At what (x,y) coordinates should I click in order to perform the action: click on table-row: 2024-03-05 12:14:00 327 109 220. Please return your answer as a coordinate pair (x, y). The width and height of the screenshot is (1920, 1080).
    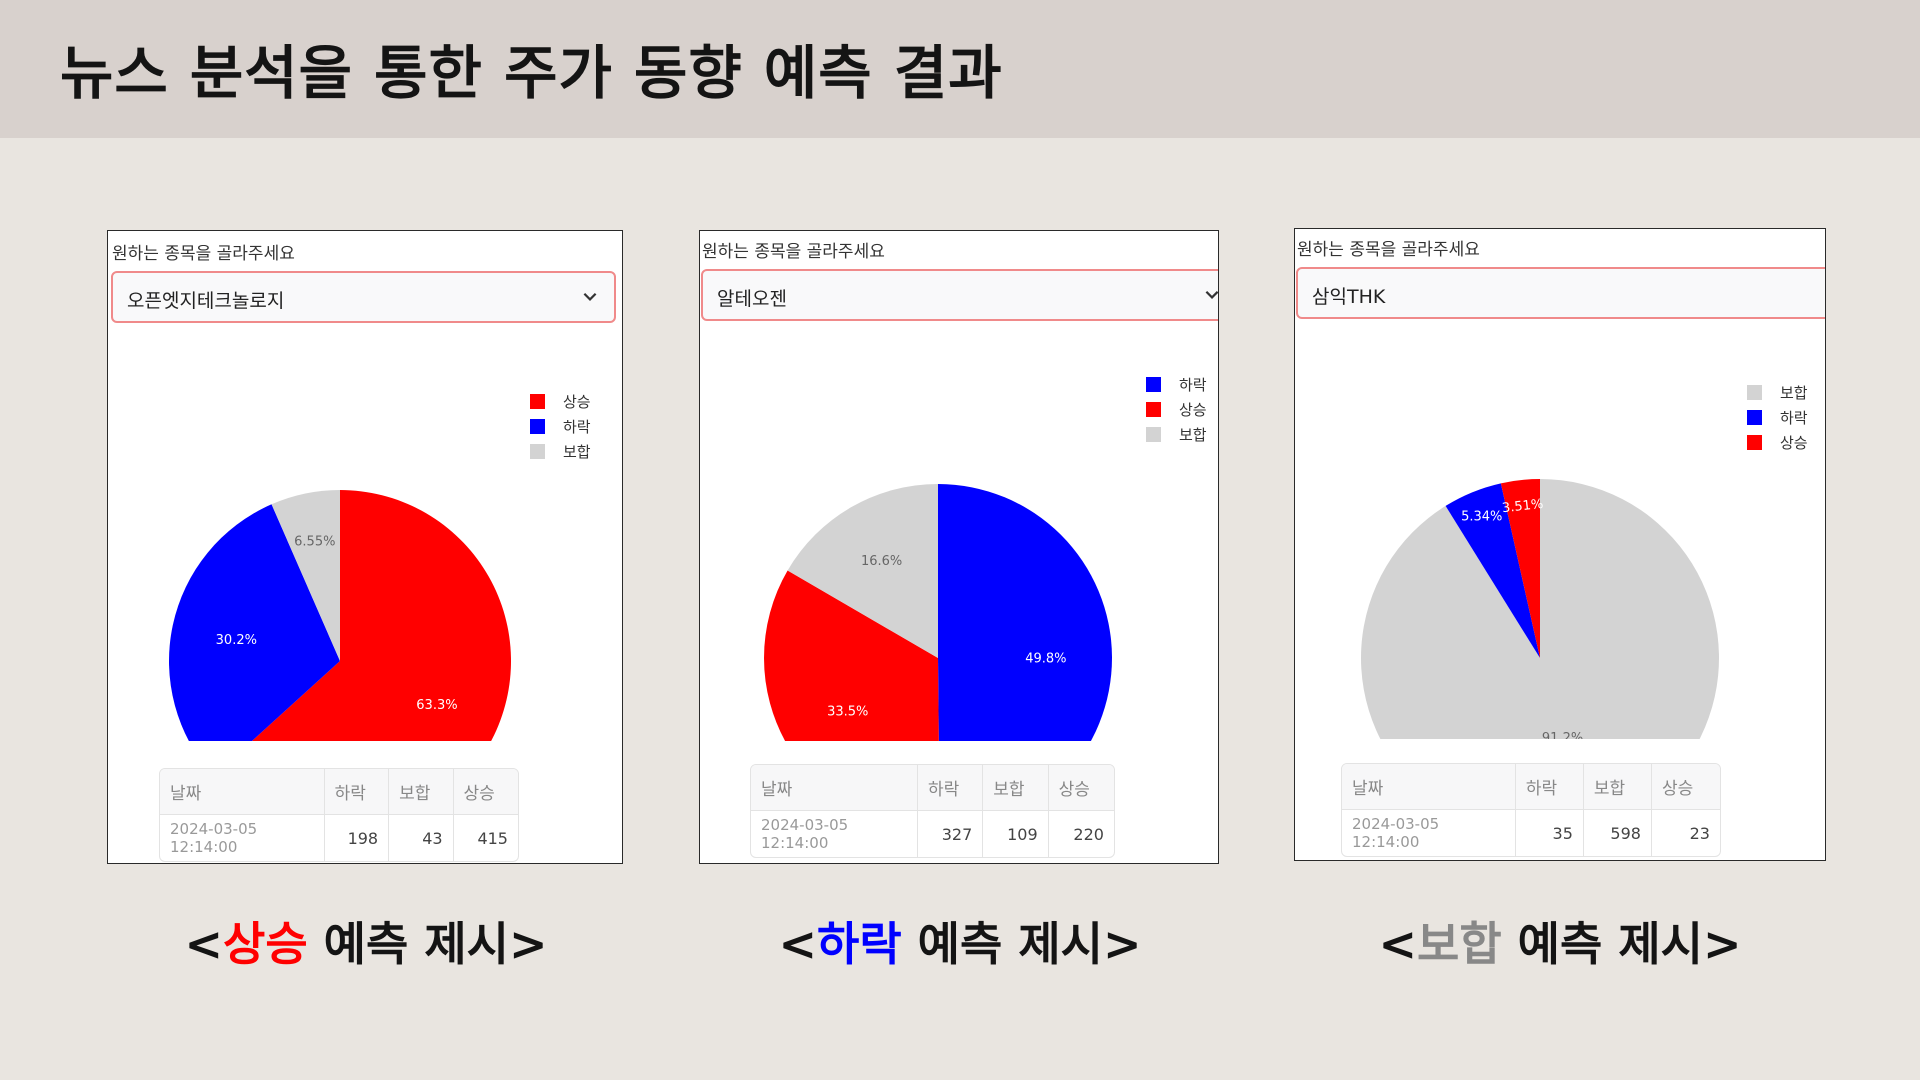
    Looking at the image, I should click on (932, 834).